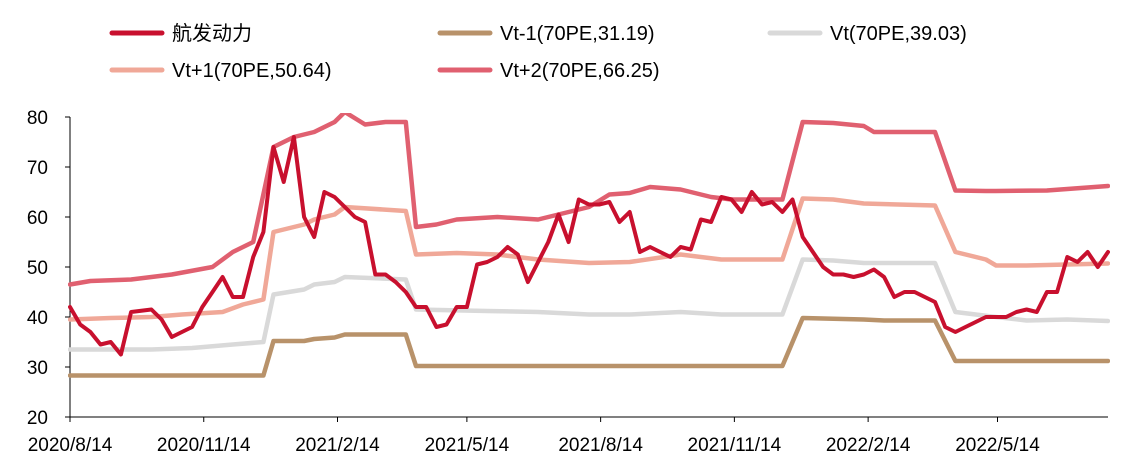 The image size is (1122, 468). Describe the element at coordinates (212, 33) in the screenshot. I see `legend-label: 航发动力` at that location.